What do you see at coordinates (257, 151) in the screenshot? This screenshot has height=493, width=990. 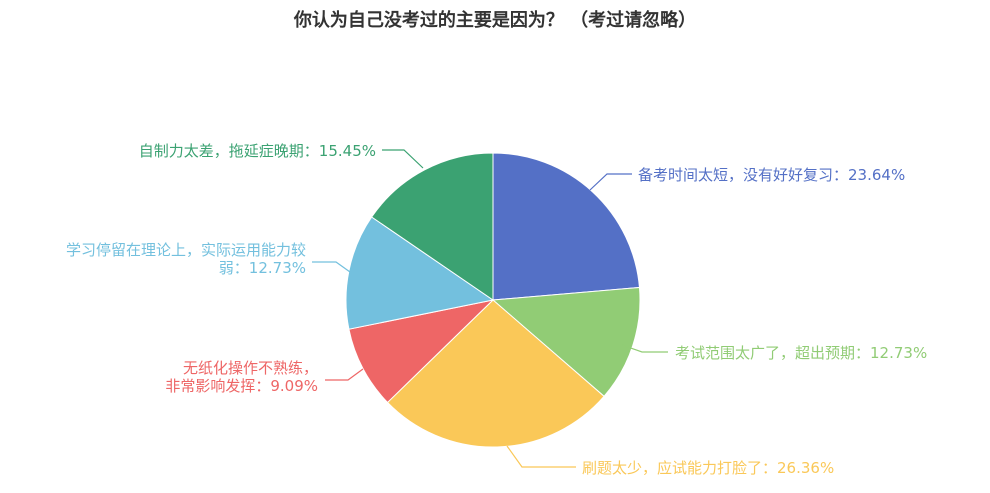 I see `slice-label: 自制力太差，拖延症晚期：15.45%` at bounding box center [257, 151].